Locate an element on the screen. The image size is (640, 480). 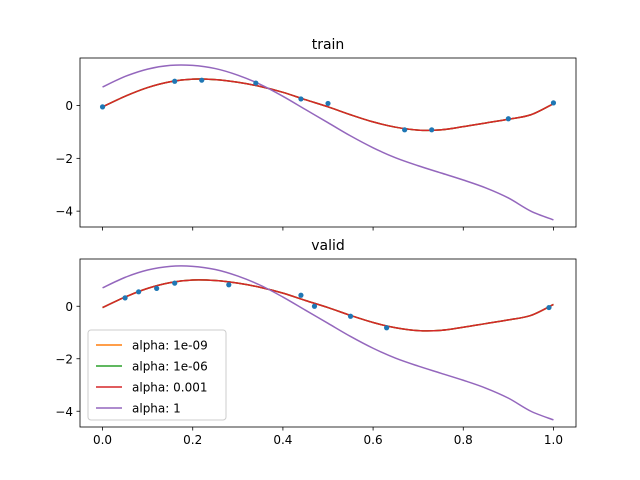
legend-label: alpha: 1e-09 is located at coordinates (170, 346).